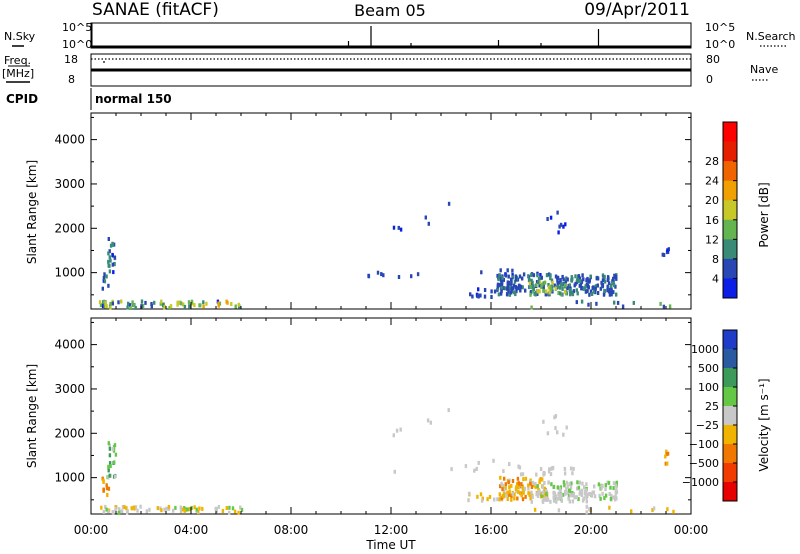  Describe the element at coordinates (704, 463) in the screenshot. I see `colorbar-tick-label: −500` at that location.